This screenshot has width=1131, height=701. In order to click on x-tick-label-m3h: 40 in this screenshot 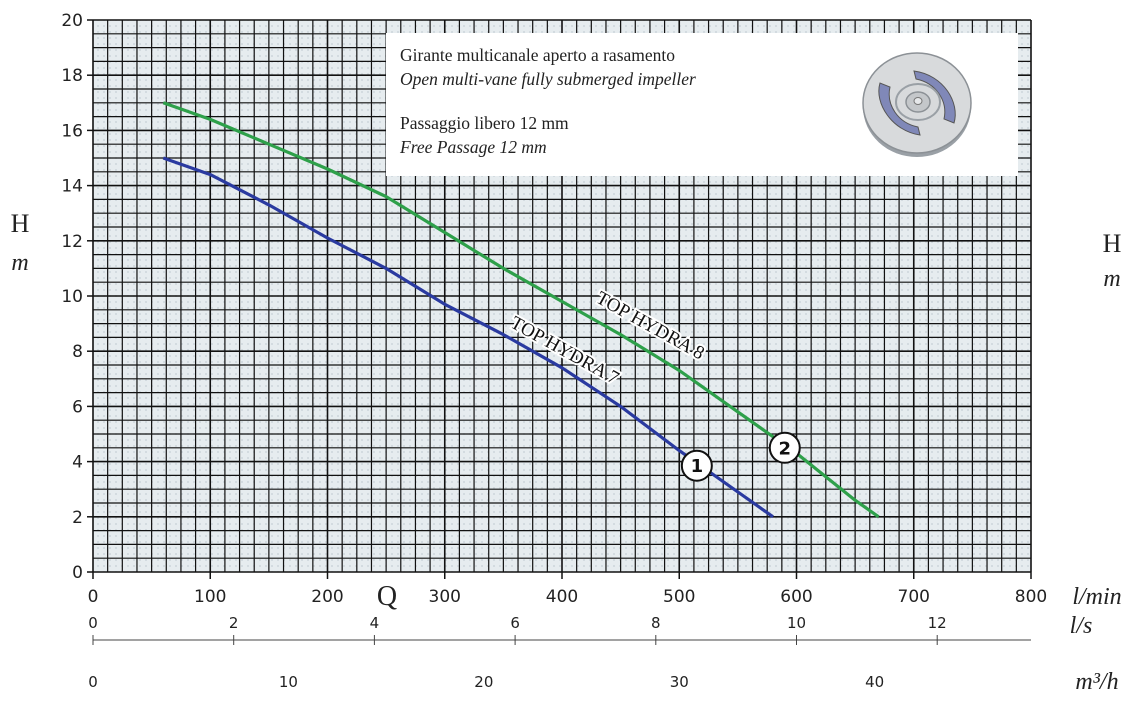, I will do `click(874, 682)`.